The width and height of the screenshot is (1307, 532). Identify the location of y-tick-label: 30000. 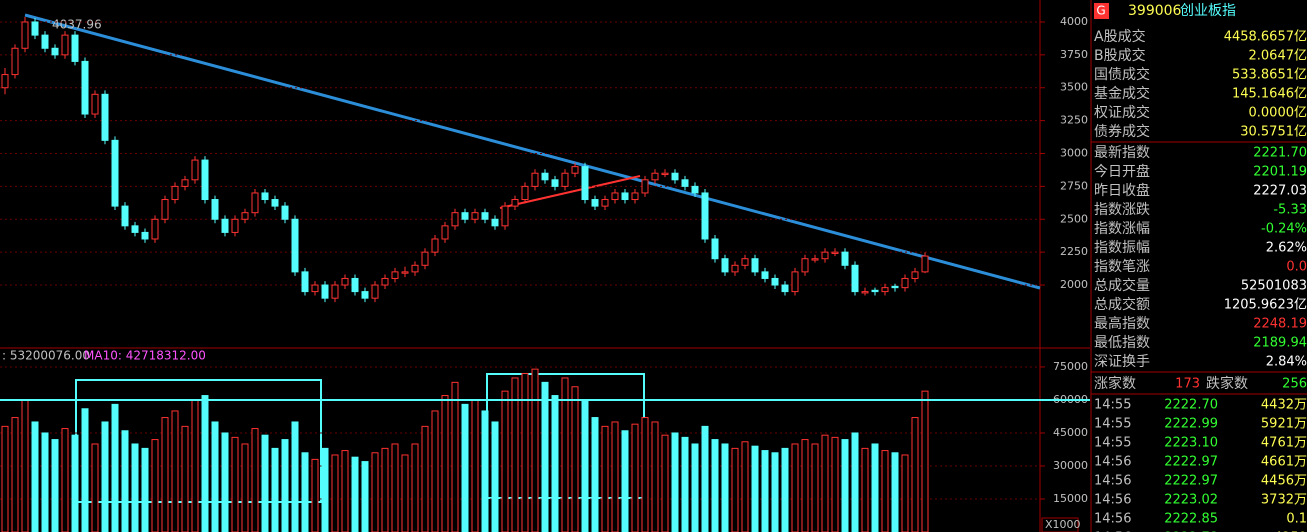
(1070, 465).